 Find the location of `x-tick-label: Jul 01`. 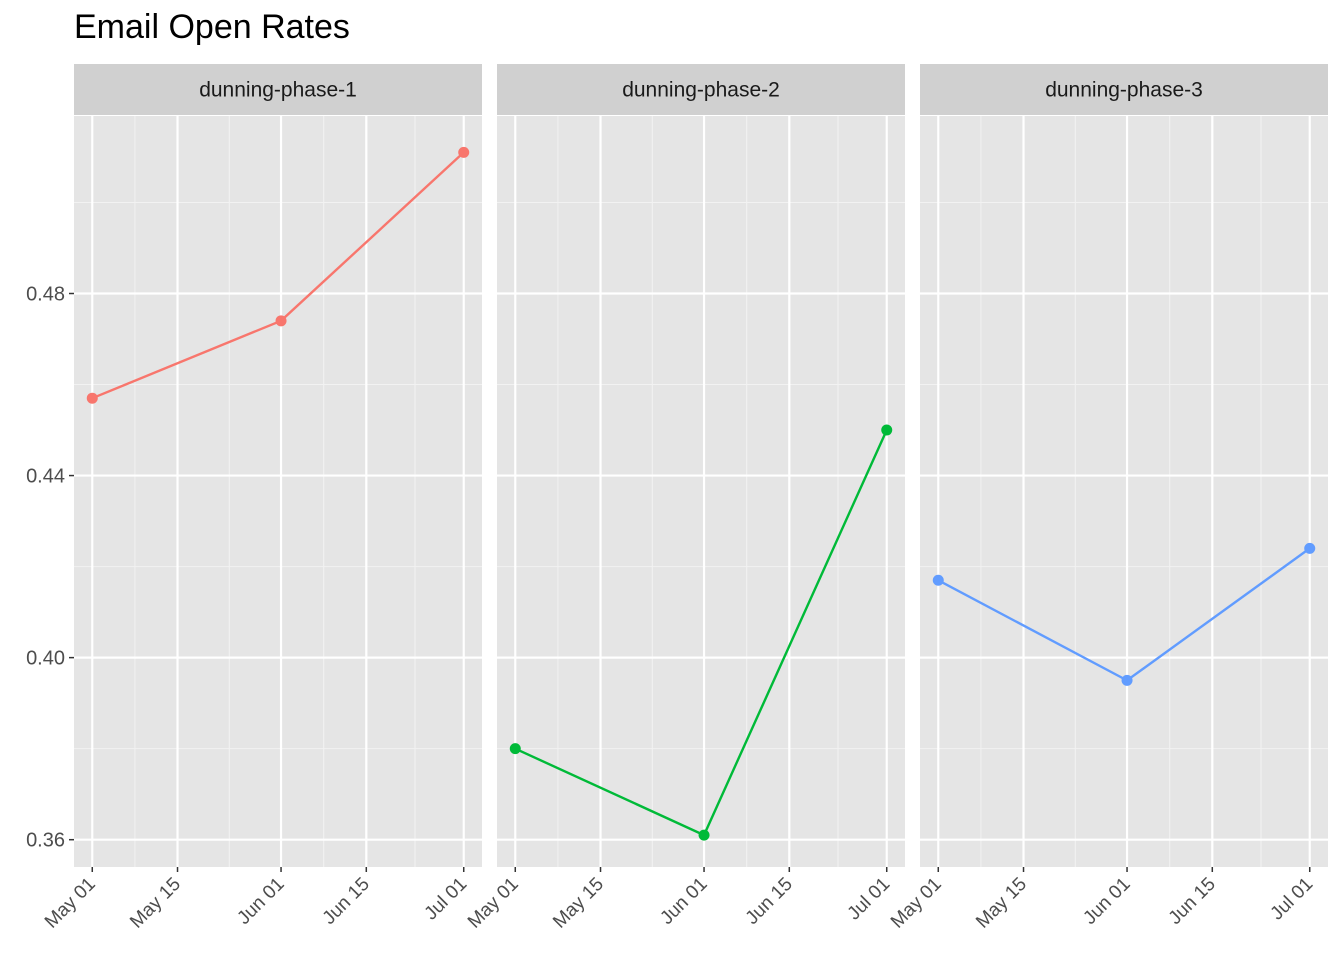

x-tick-label: Jul 01 is located at coordinates (1292, 899).